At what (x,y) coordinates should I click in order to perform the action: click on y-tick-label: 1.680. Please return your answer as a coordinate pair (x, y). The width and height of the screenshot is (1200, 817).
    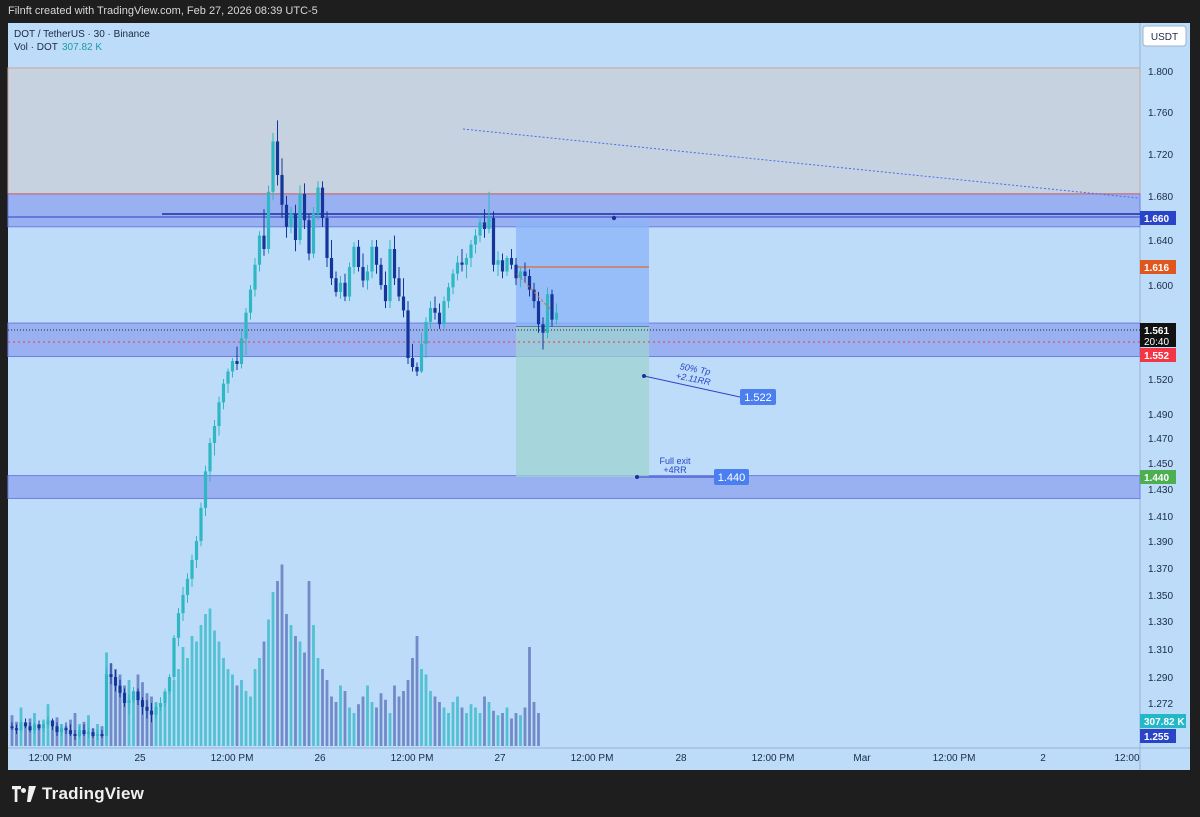
    Looking at the image, I should click on (1160, 197).